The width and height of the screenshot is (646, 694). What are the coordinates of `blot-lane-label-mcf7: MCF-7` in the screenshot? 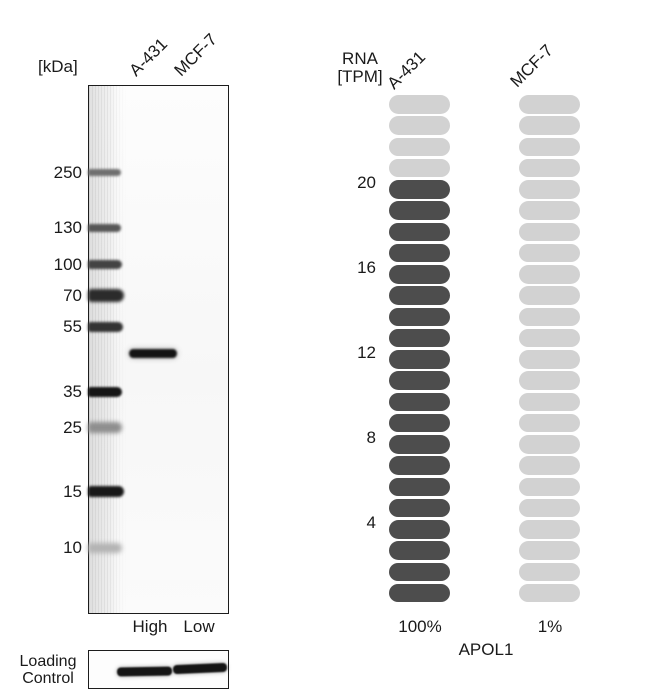 It's located at (195, 54).